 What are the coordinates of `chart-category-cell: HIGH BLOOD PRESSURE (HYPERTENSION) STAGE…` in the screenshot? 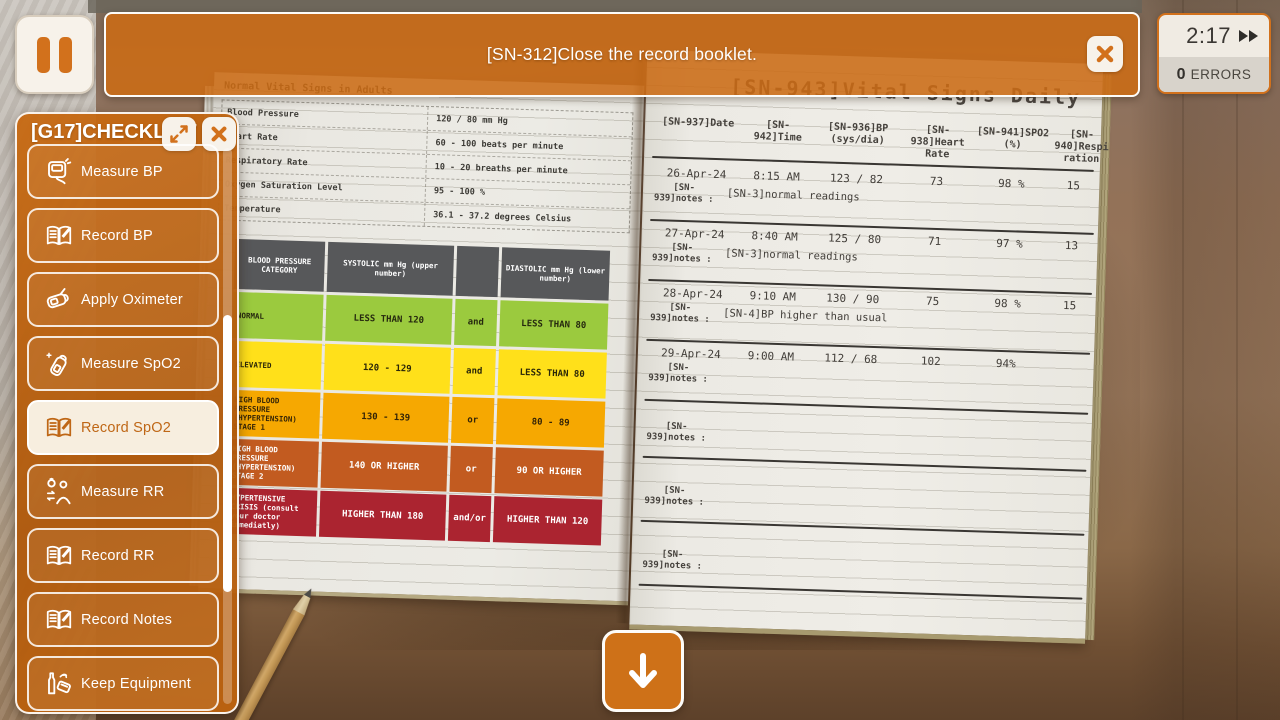 It's located at (275, 414).